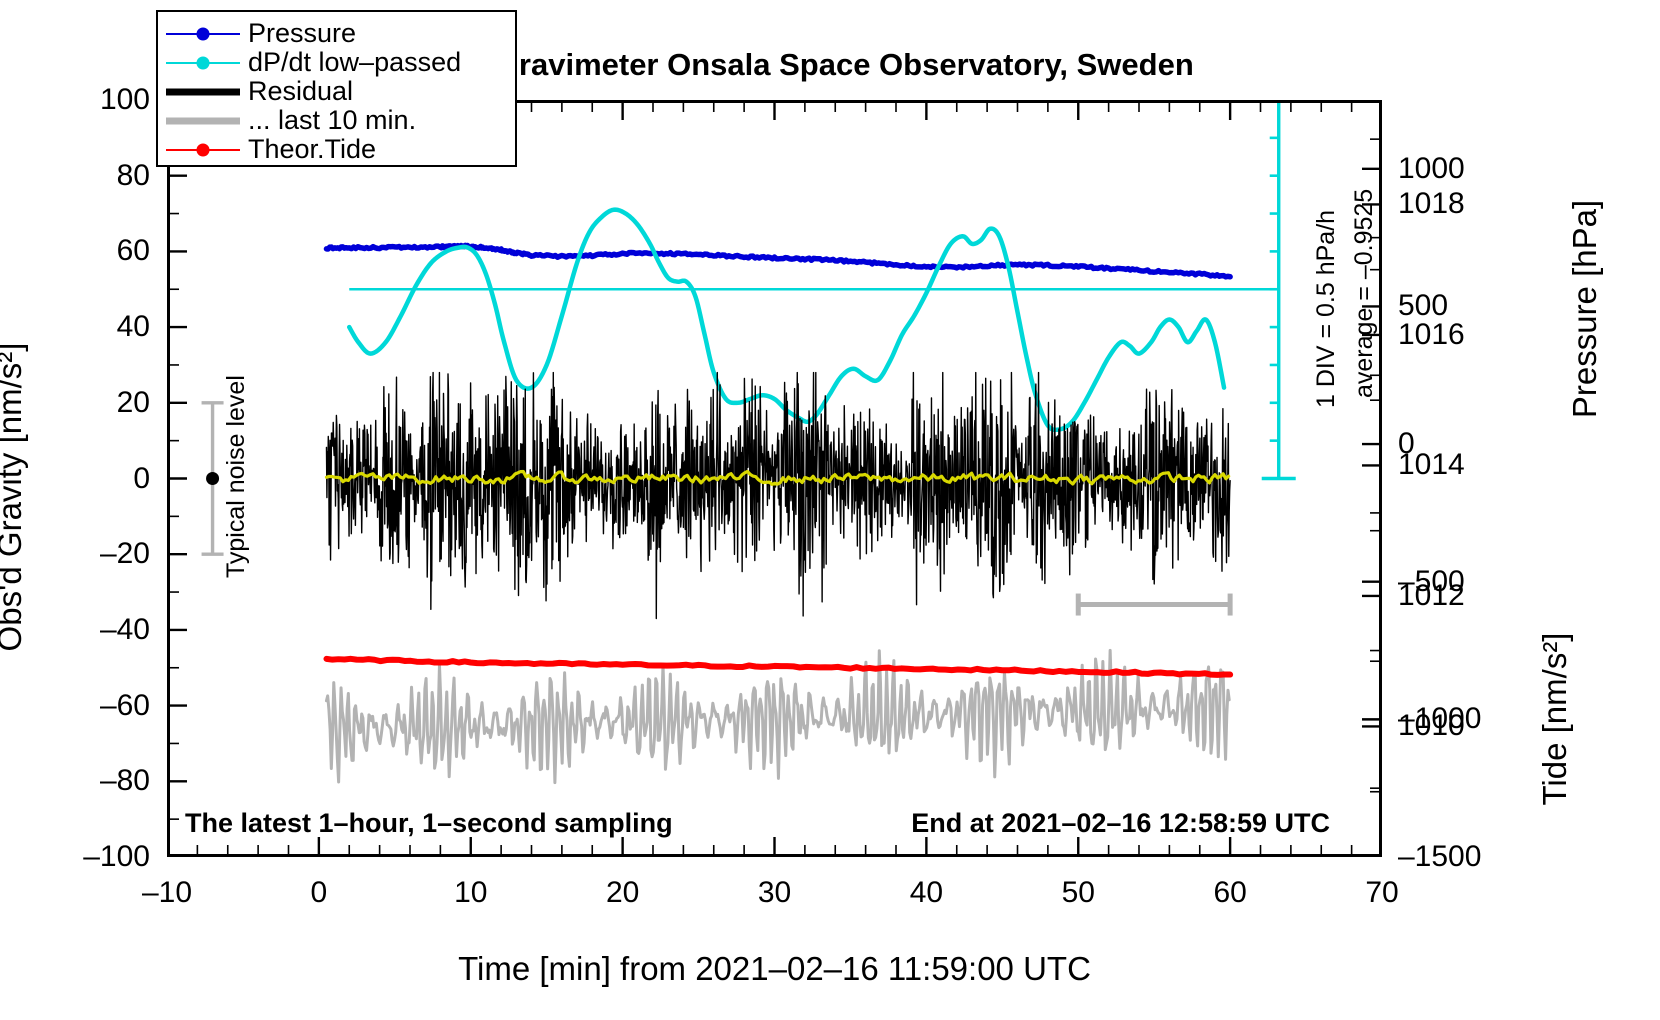 The image size is (1660, 1020). What do you see at coordinates (778, 261) in the screenshot?
I see `series-pressure` at bounding box center [778, 261].